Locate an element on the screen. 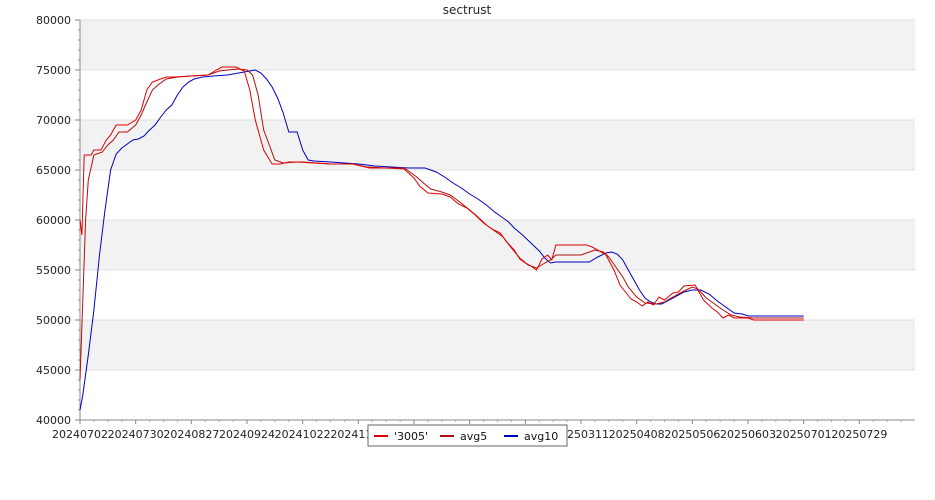 The image size is (935, 500). x-tick-label: 20240702 is located at coordinates (80, 434).